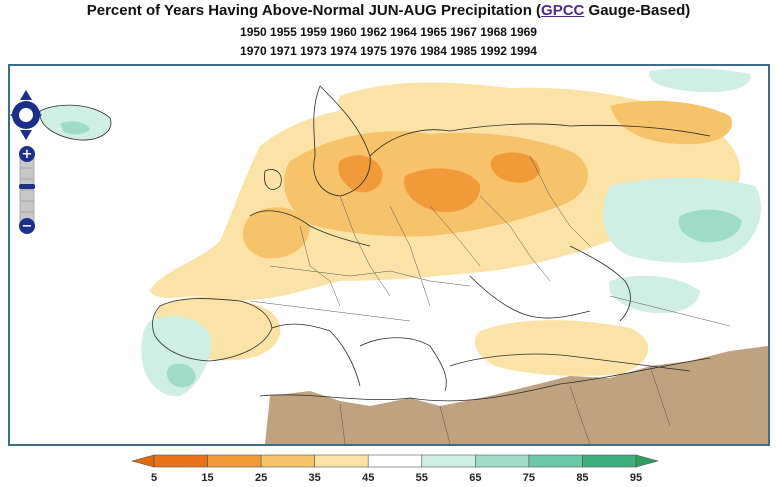 Image resolution: width=777 pixels, height=487 pixels. I want to click on zoom-in-button, so click(27, 154).